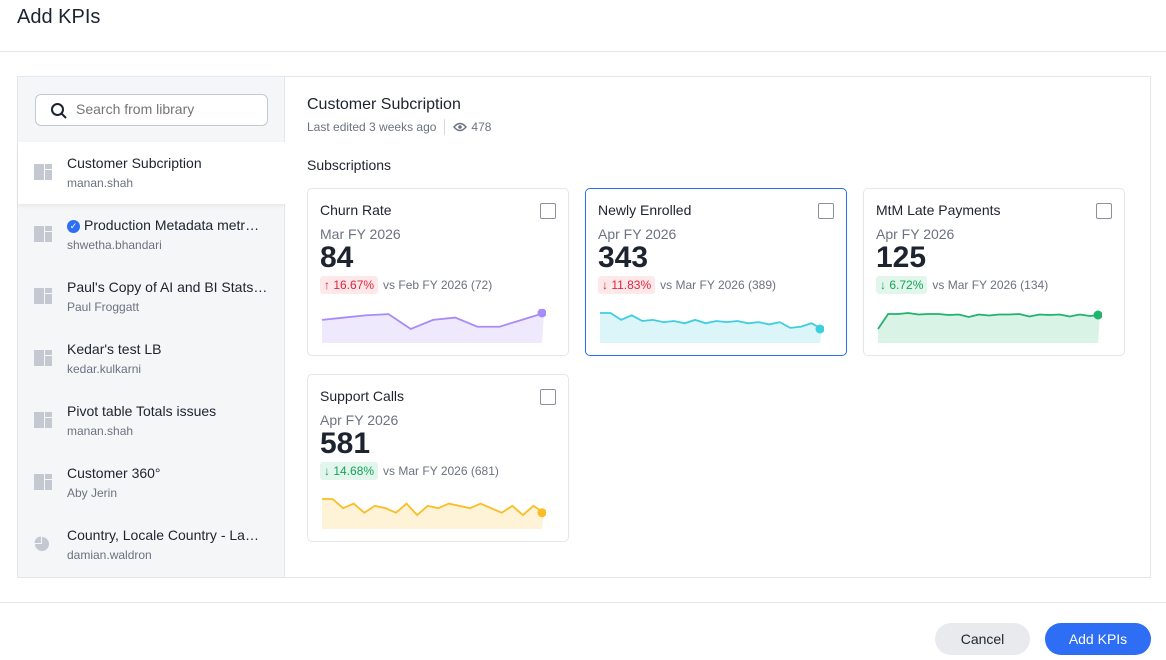 This screenshot has height=660, width=1166. Describe the element at coordinates (73, 226) in the screenshot. I see `verified-icon: ✓` at that location.